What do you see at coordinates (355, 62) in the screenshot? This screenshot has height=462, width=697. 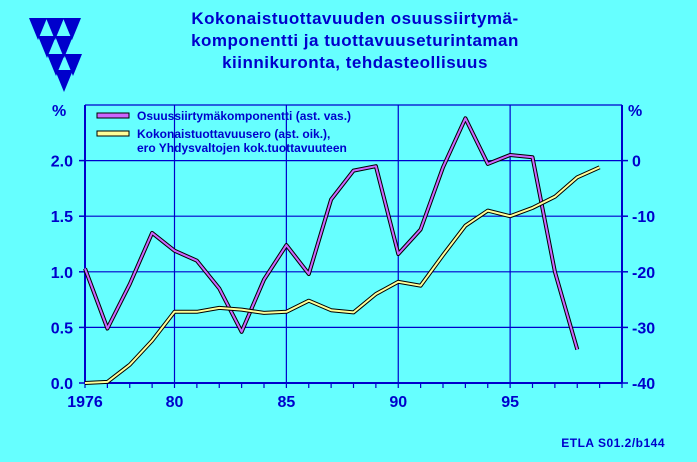 I see `title-line-3: kiinnikuronta, tehdasteollisuus` at bounding box center [355, 62].